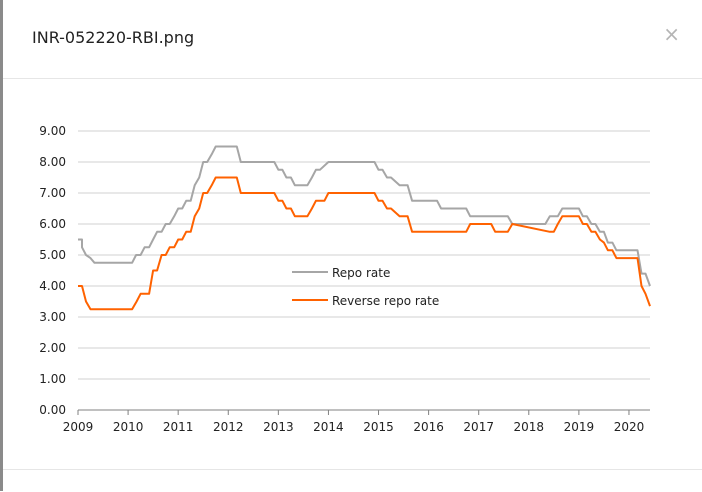 This screenshot has height=492, width=702. I want to click on dialog-footer, so click(352, 480).